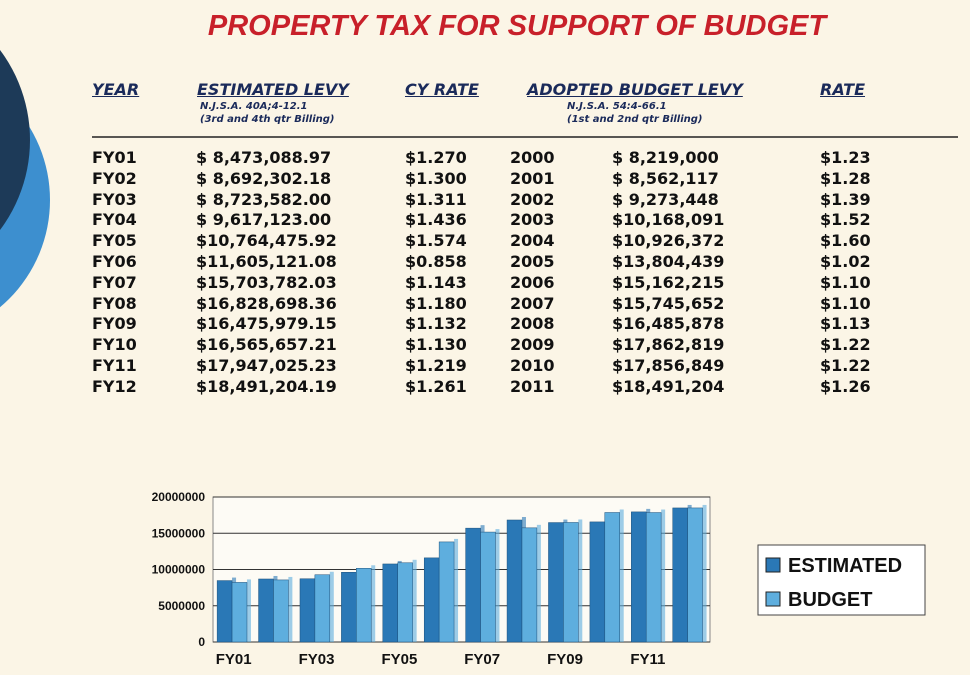  Describe the element at coordinates (114, 345) in the screenshot. I see `table-cell: FY10` at that location.